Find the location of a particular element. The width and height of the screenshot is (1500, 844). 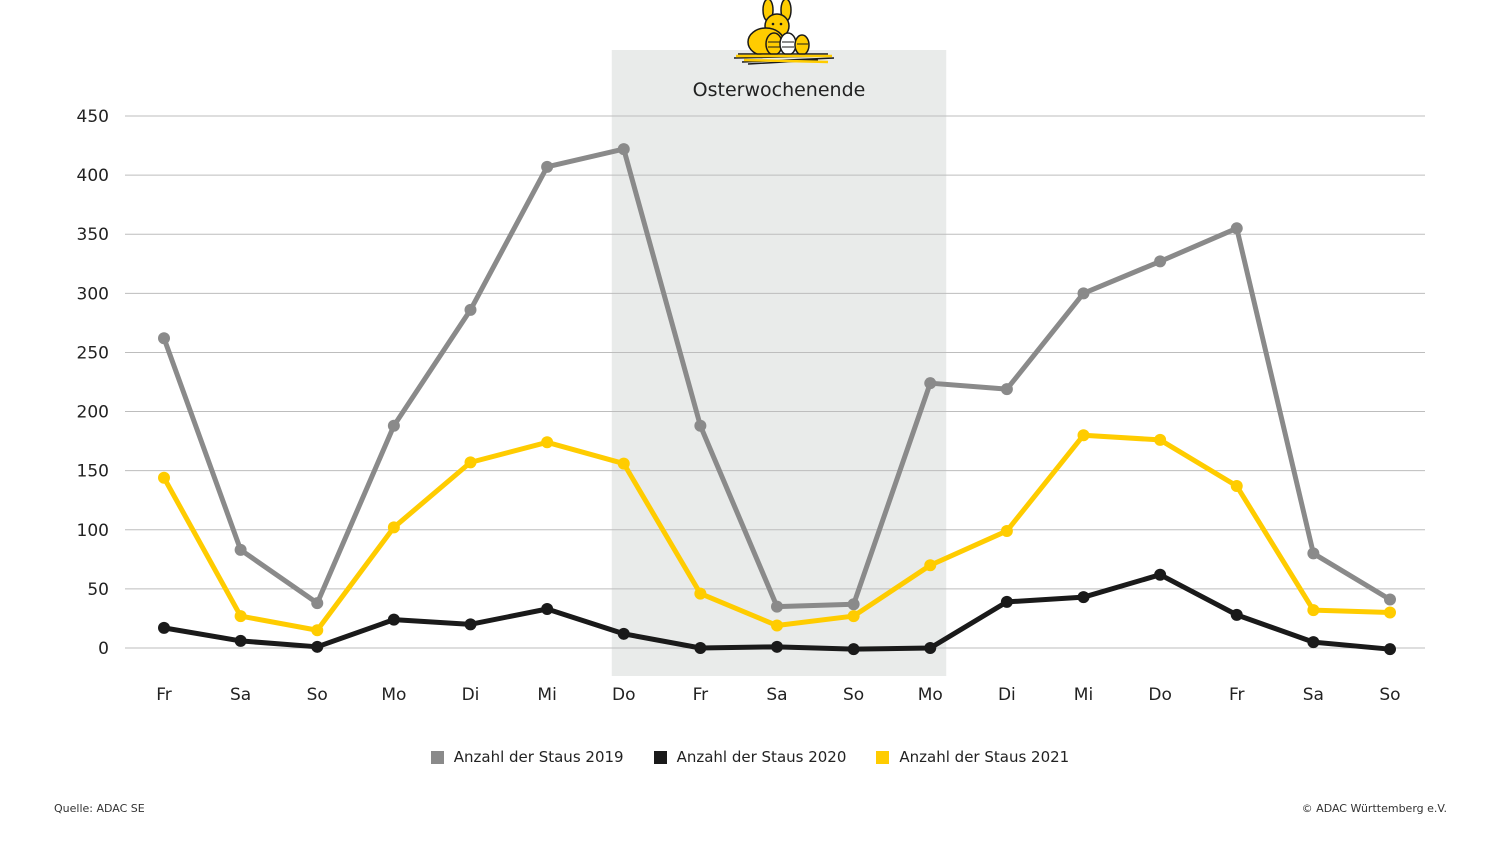

y-tick-label: 300 is located at coordinates (93, 294).